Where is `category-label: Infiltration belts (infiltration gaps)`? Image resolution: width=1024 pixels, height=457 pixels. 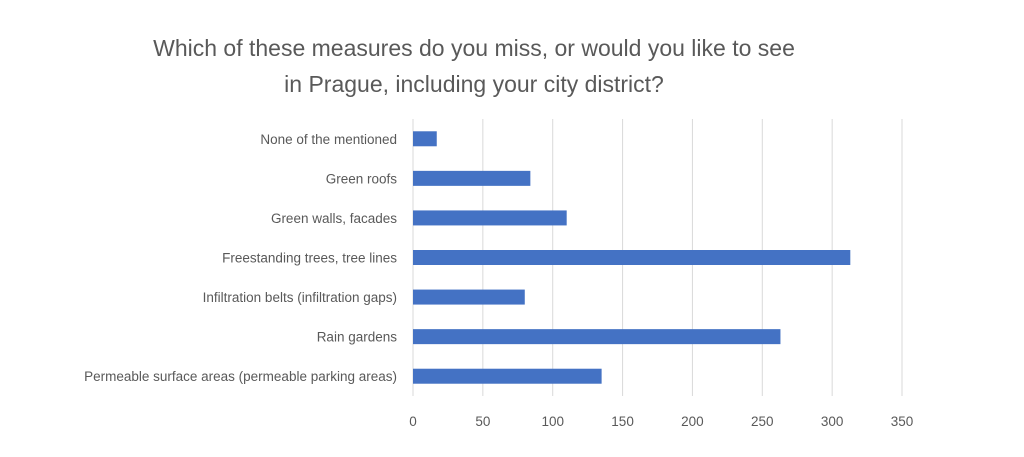 category-label: Infiltration belts (infiltration gaps) is located at coordinates (300, 297).